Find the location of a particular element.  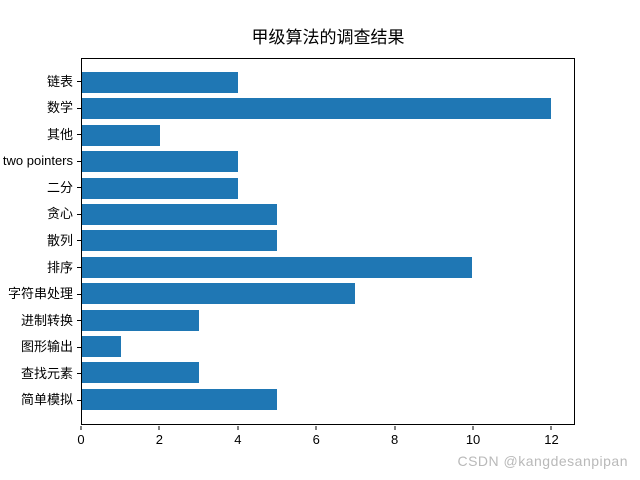

y-tick-label: 二分 is located at coordinates (59, 187).